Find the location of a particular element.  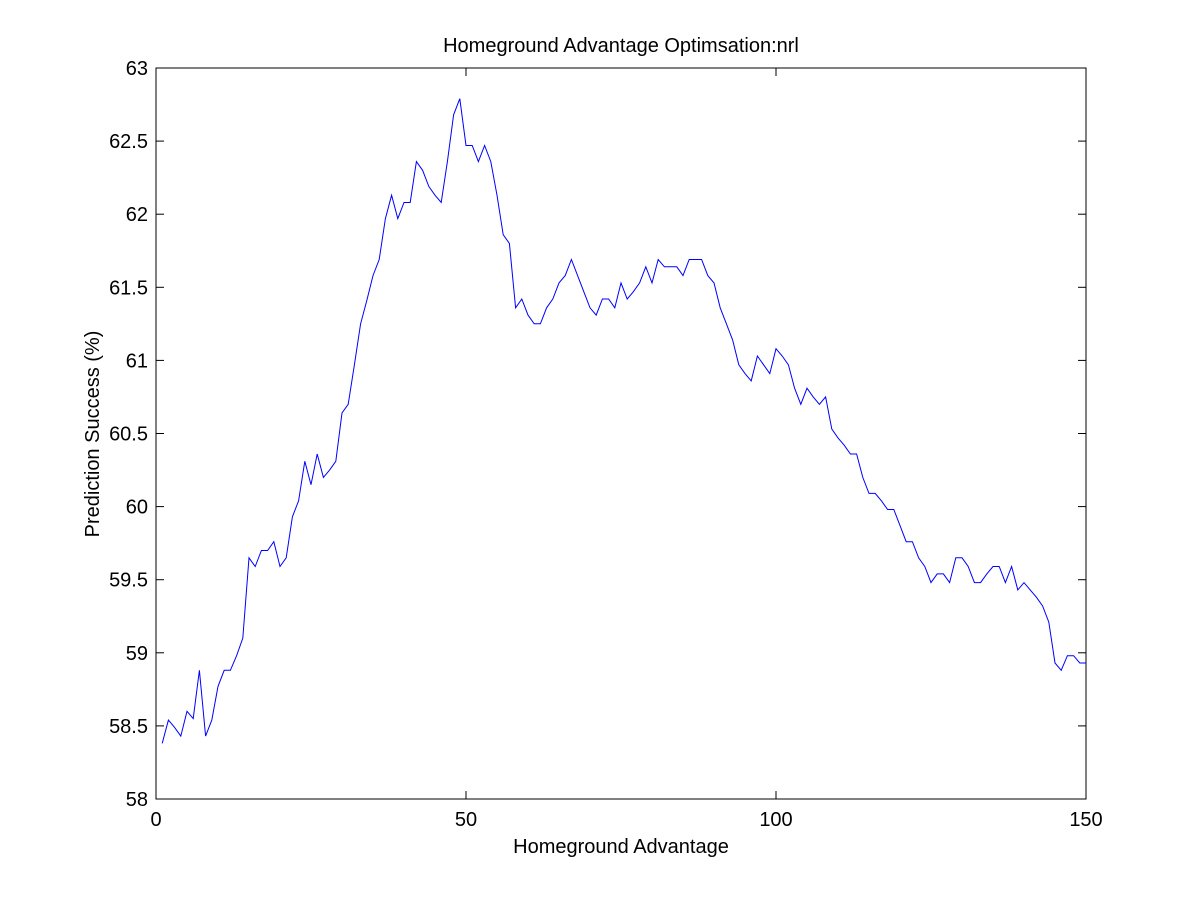

y-tick-label: 61.5 is located at coordinates (128, 288).